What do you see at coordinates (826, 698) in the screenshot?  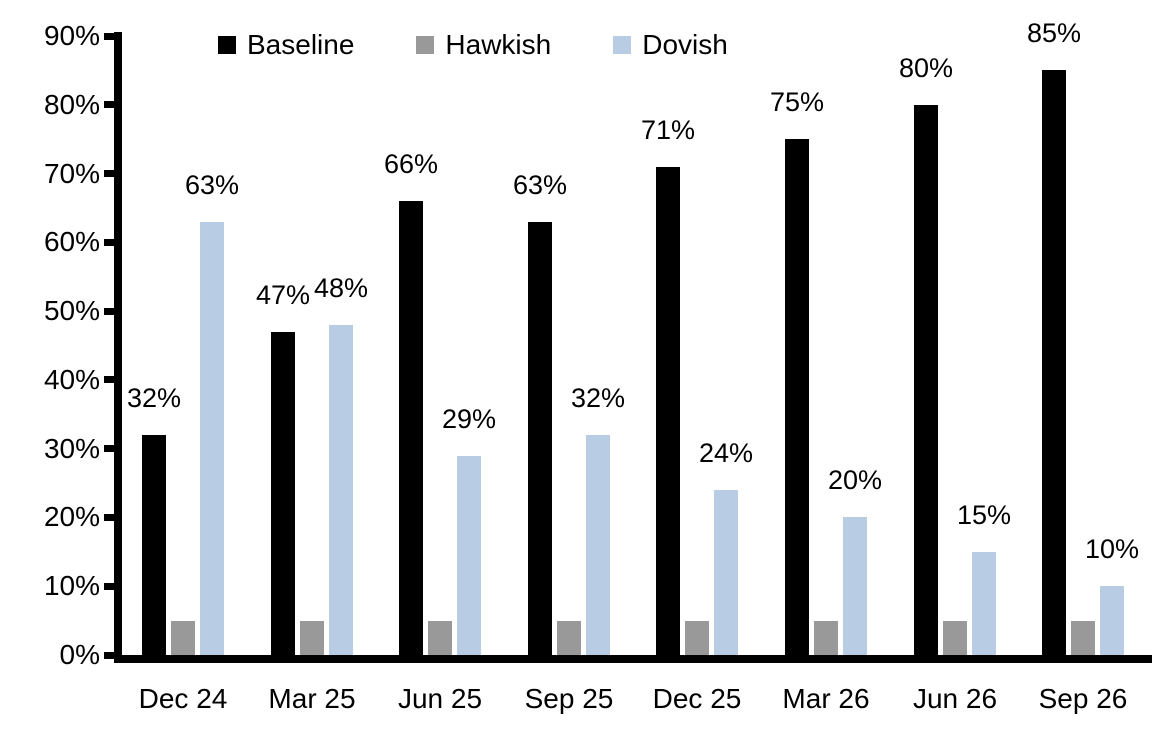 I see `x-axis-label-mar-26: Mar 26` at bounding box center [826, 698].